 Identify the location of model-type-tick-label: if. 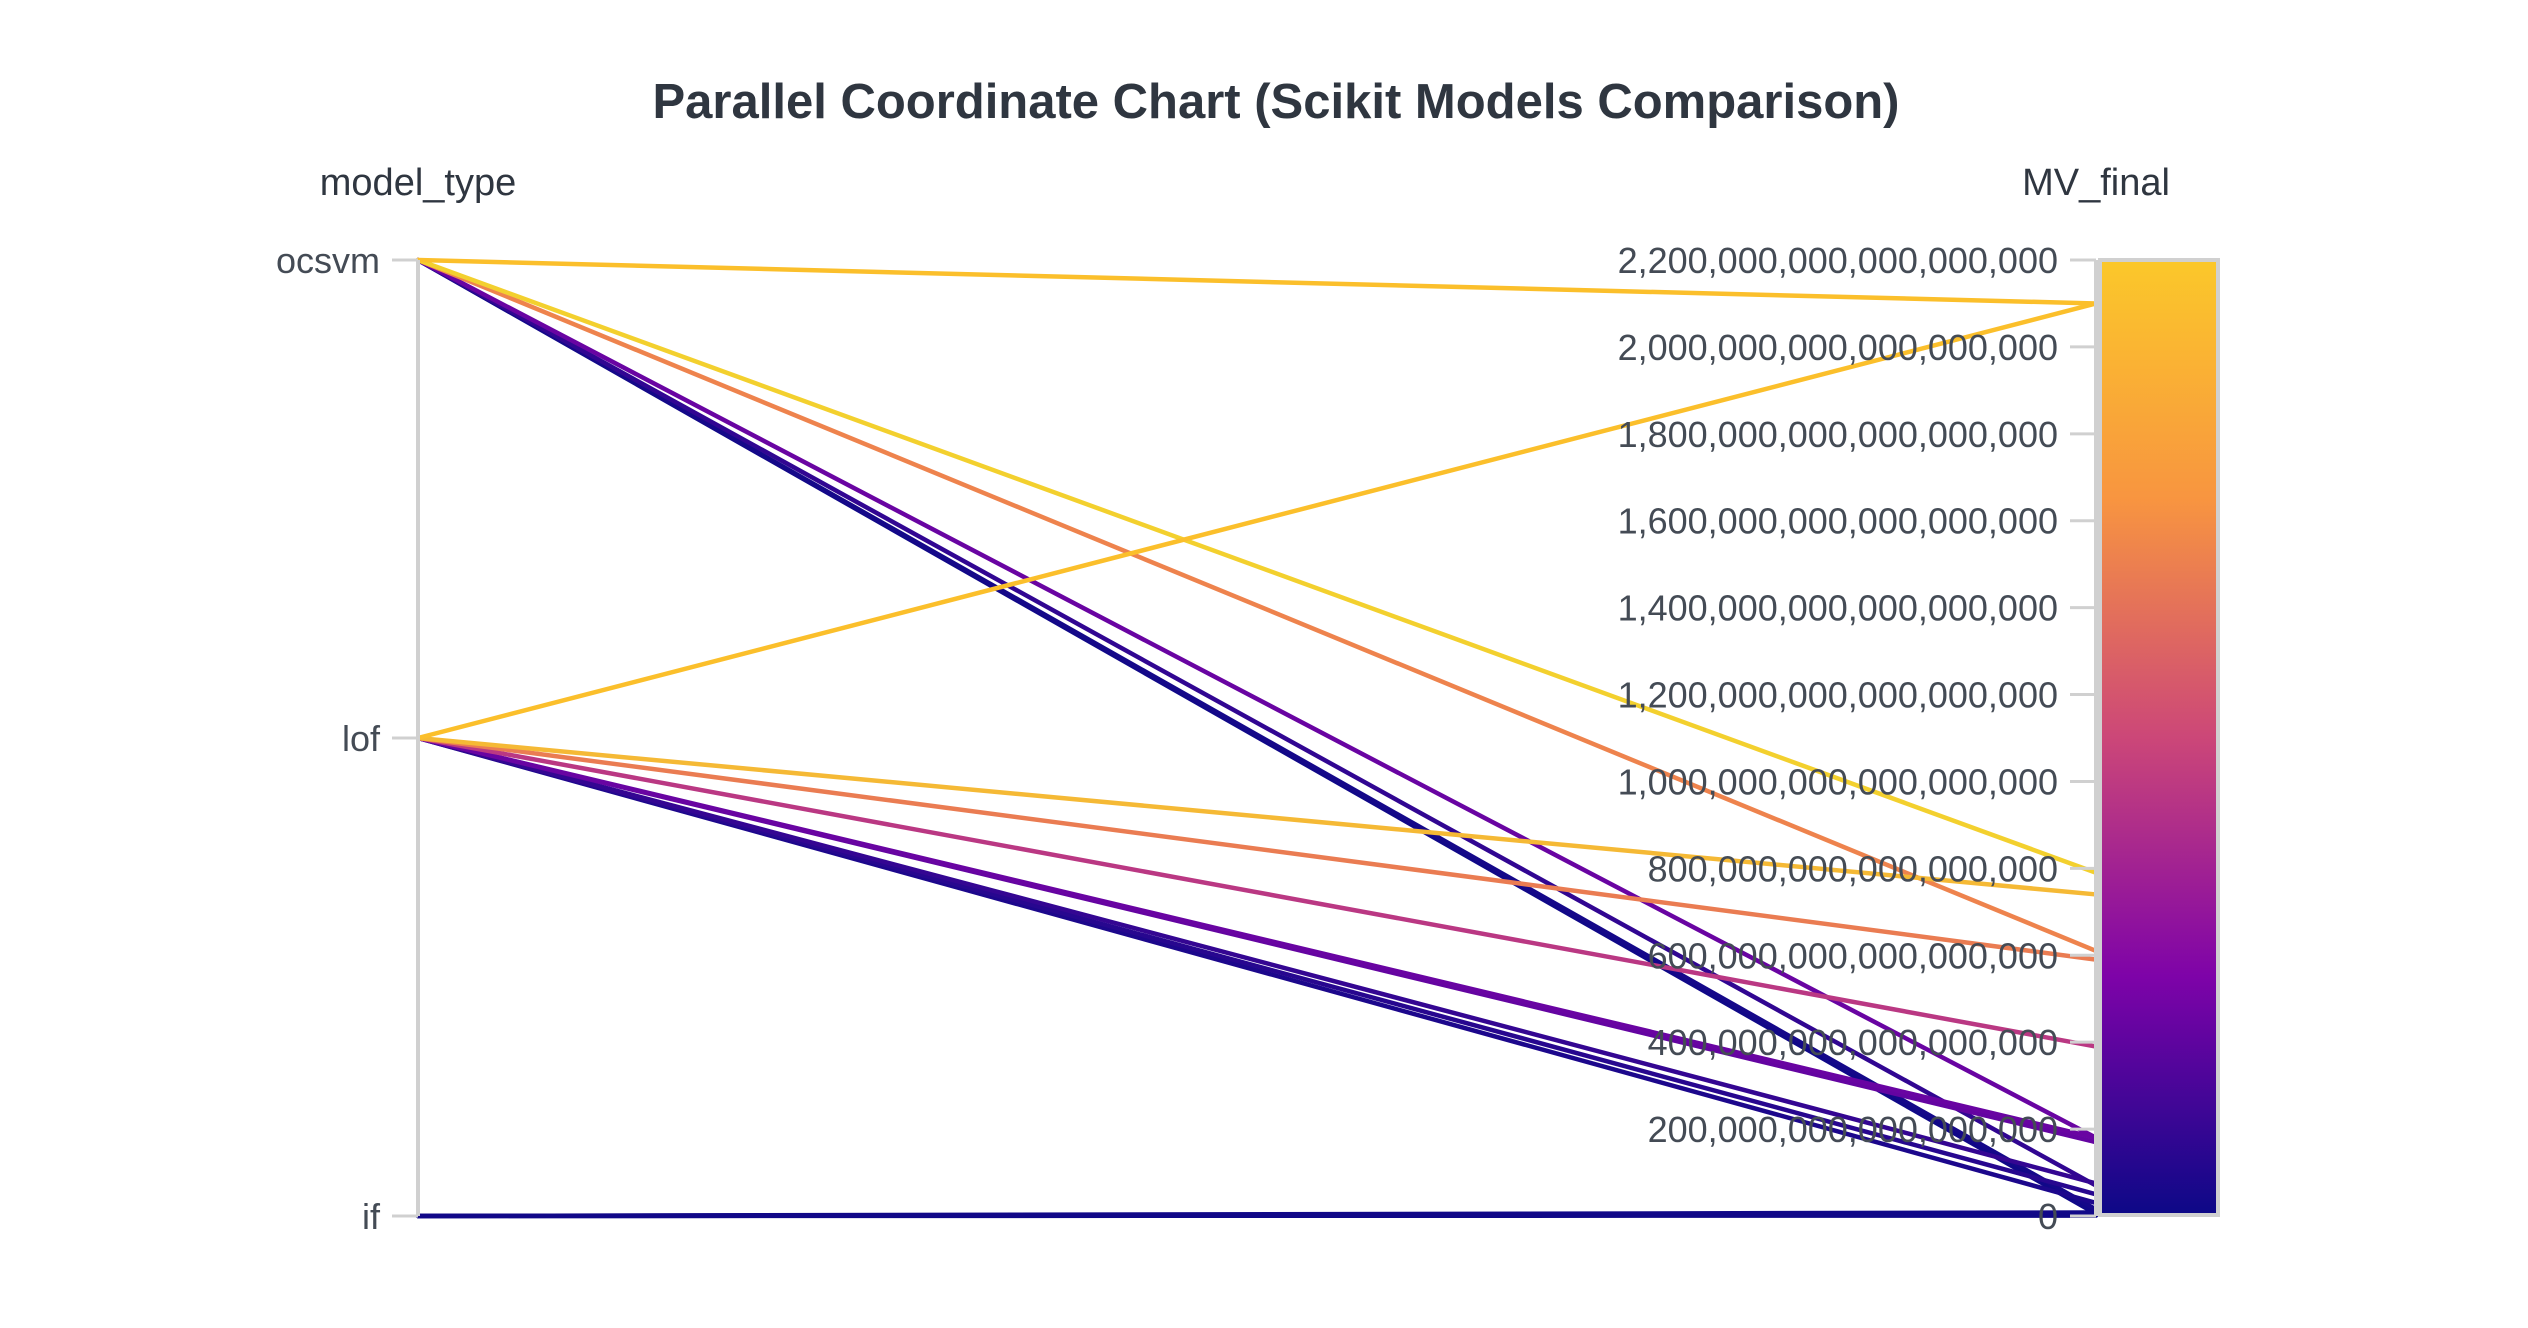
(371, 1216).